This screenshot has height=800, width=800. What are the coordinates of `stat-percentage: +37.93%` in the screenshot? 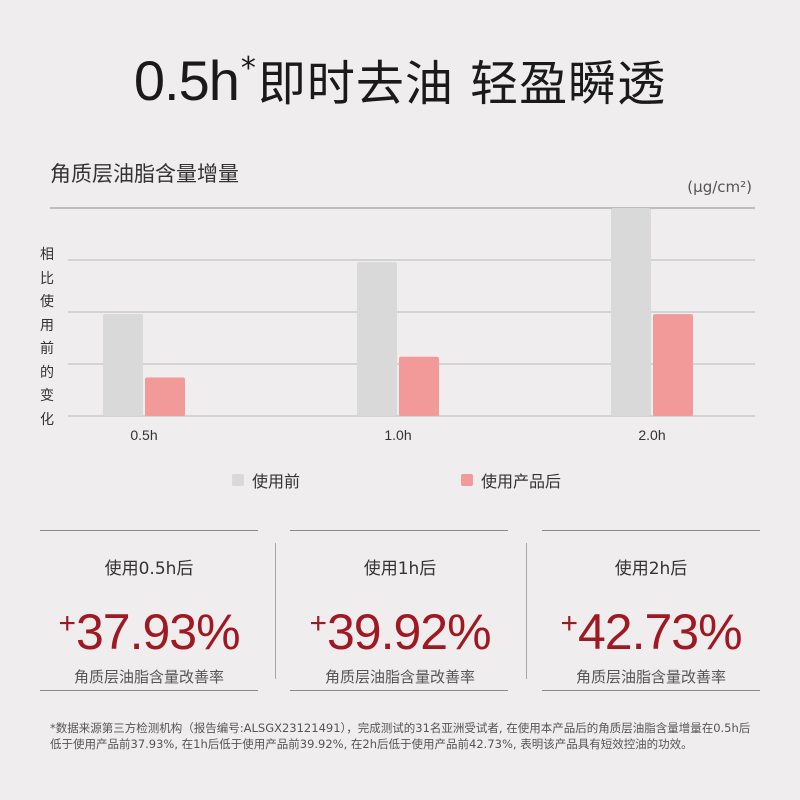 It's located at (149, 628).